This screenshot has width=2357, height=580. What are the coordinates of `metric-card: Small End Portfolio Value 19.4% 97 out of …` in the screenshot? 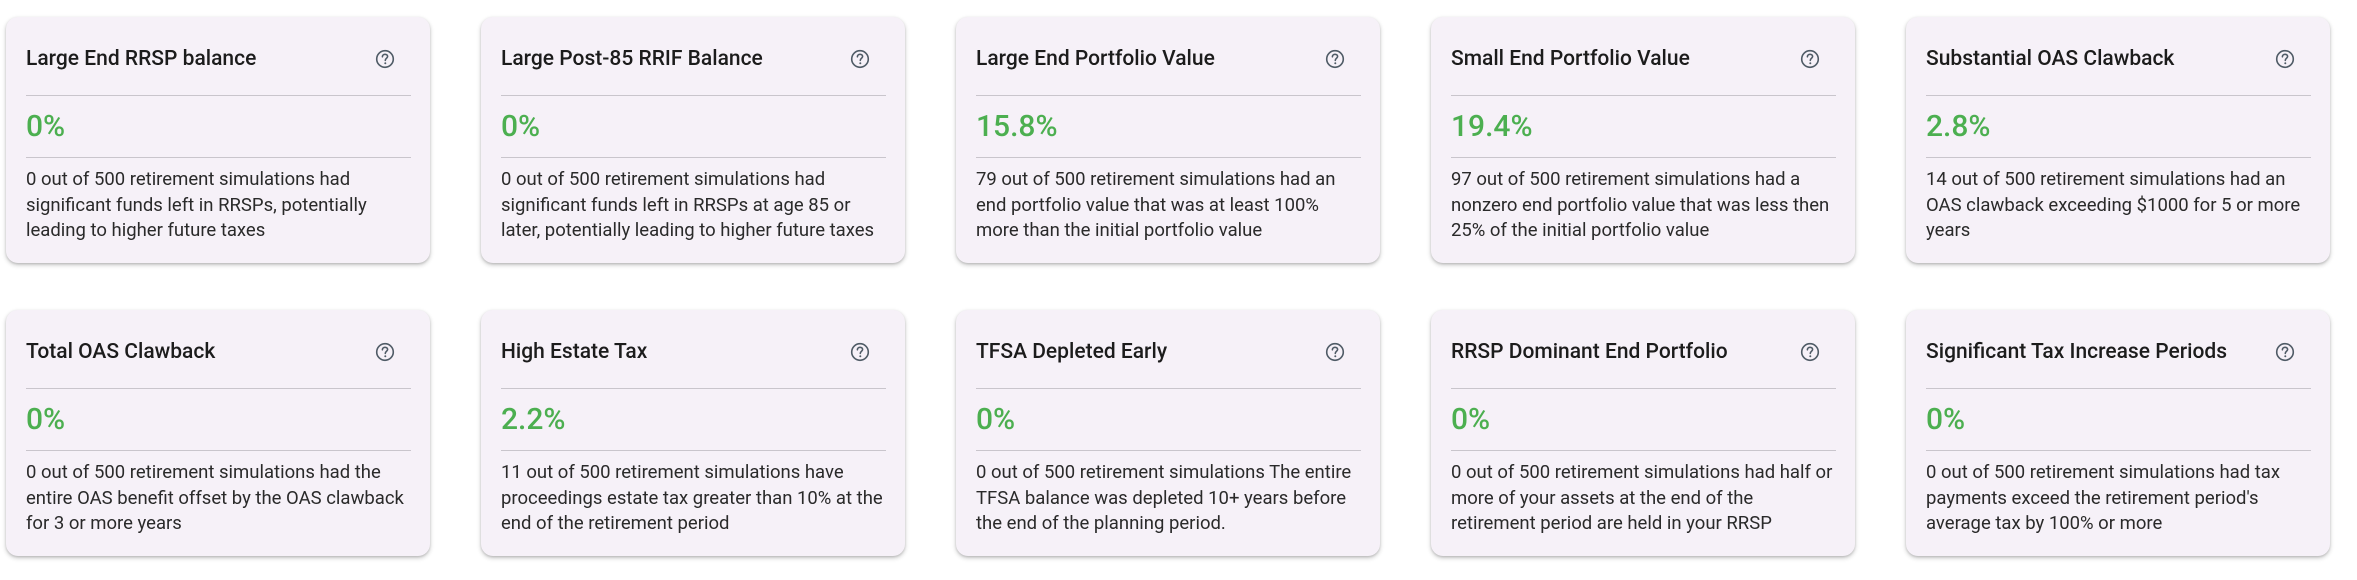 It's located at (1643, 140).